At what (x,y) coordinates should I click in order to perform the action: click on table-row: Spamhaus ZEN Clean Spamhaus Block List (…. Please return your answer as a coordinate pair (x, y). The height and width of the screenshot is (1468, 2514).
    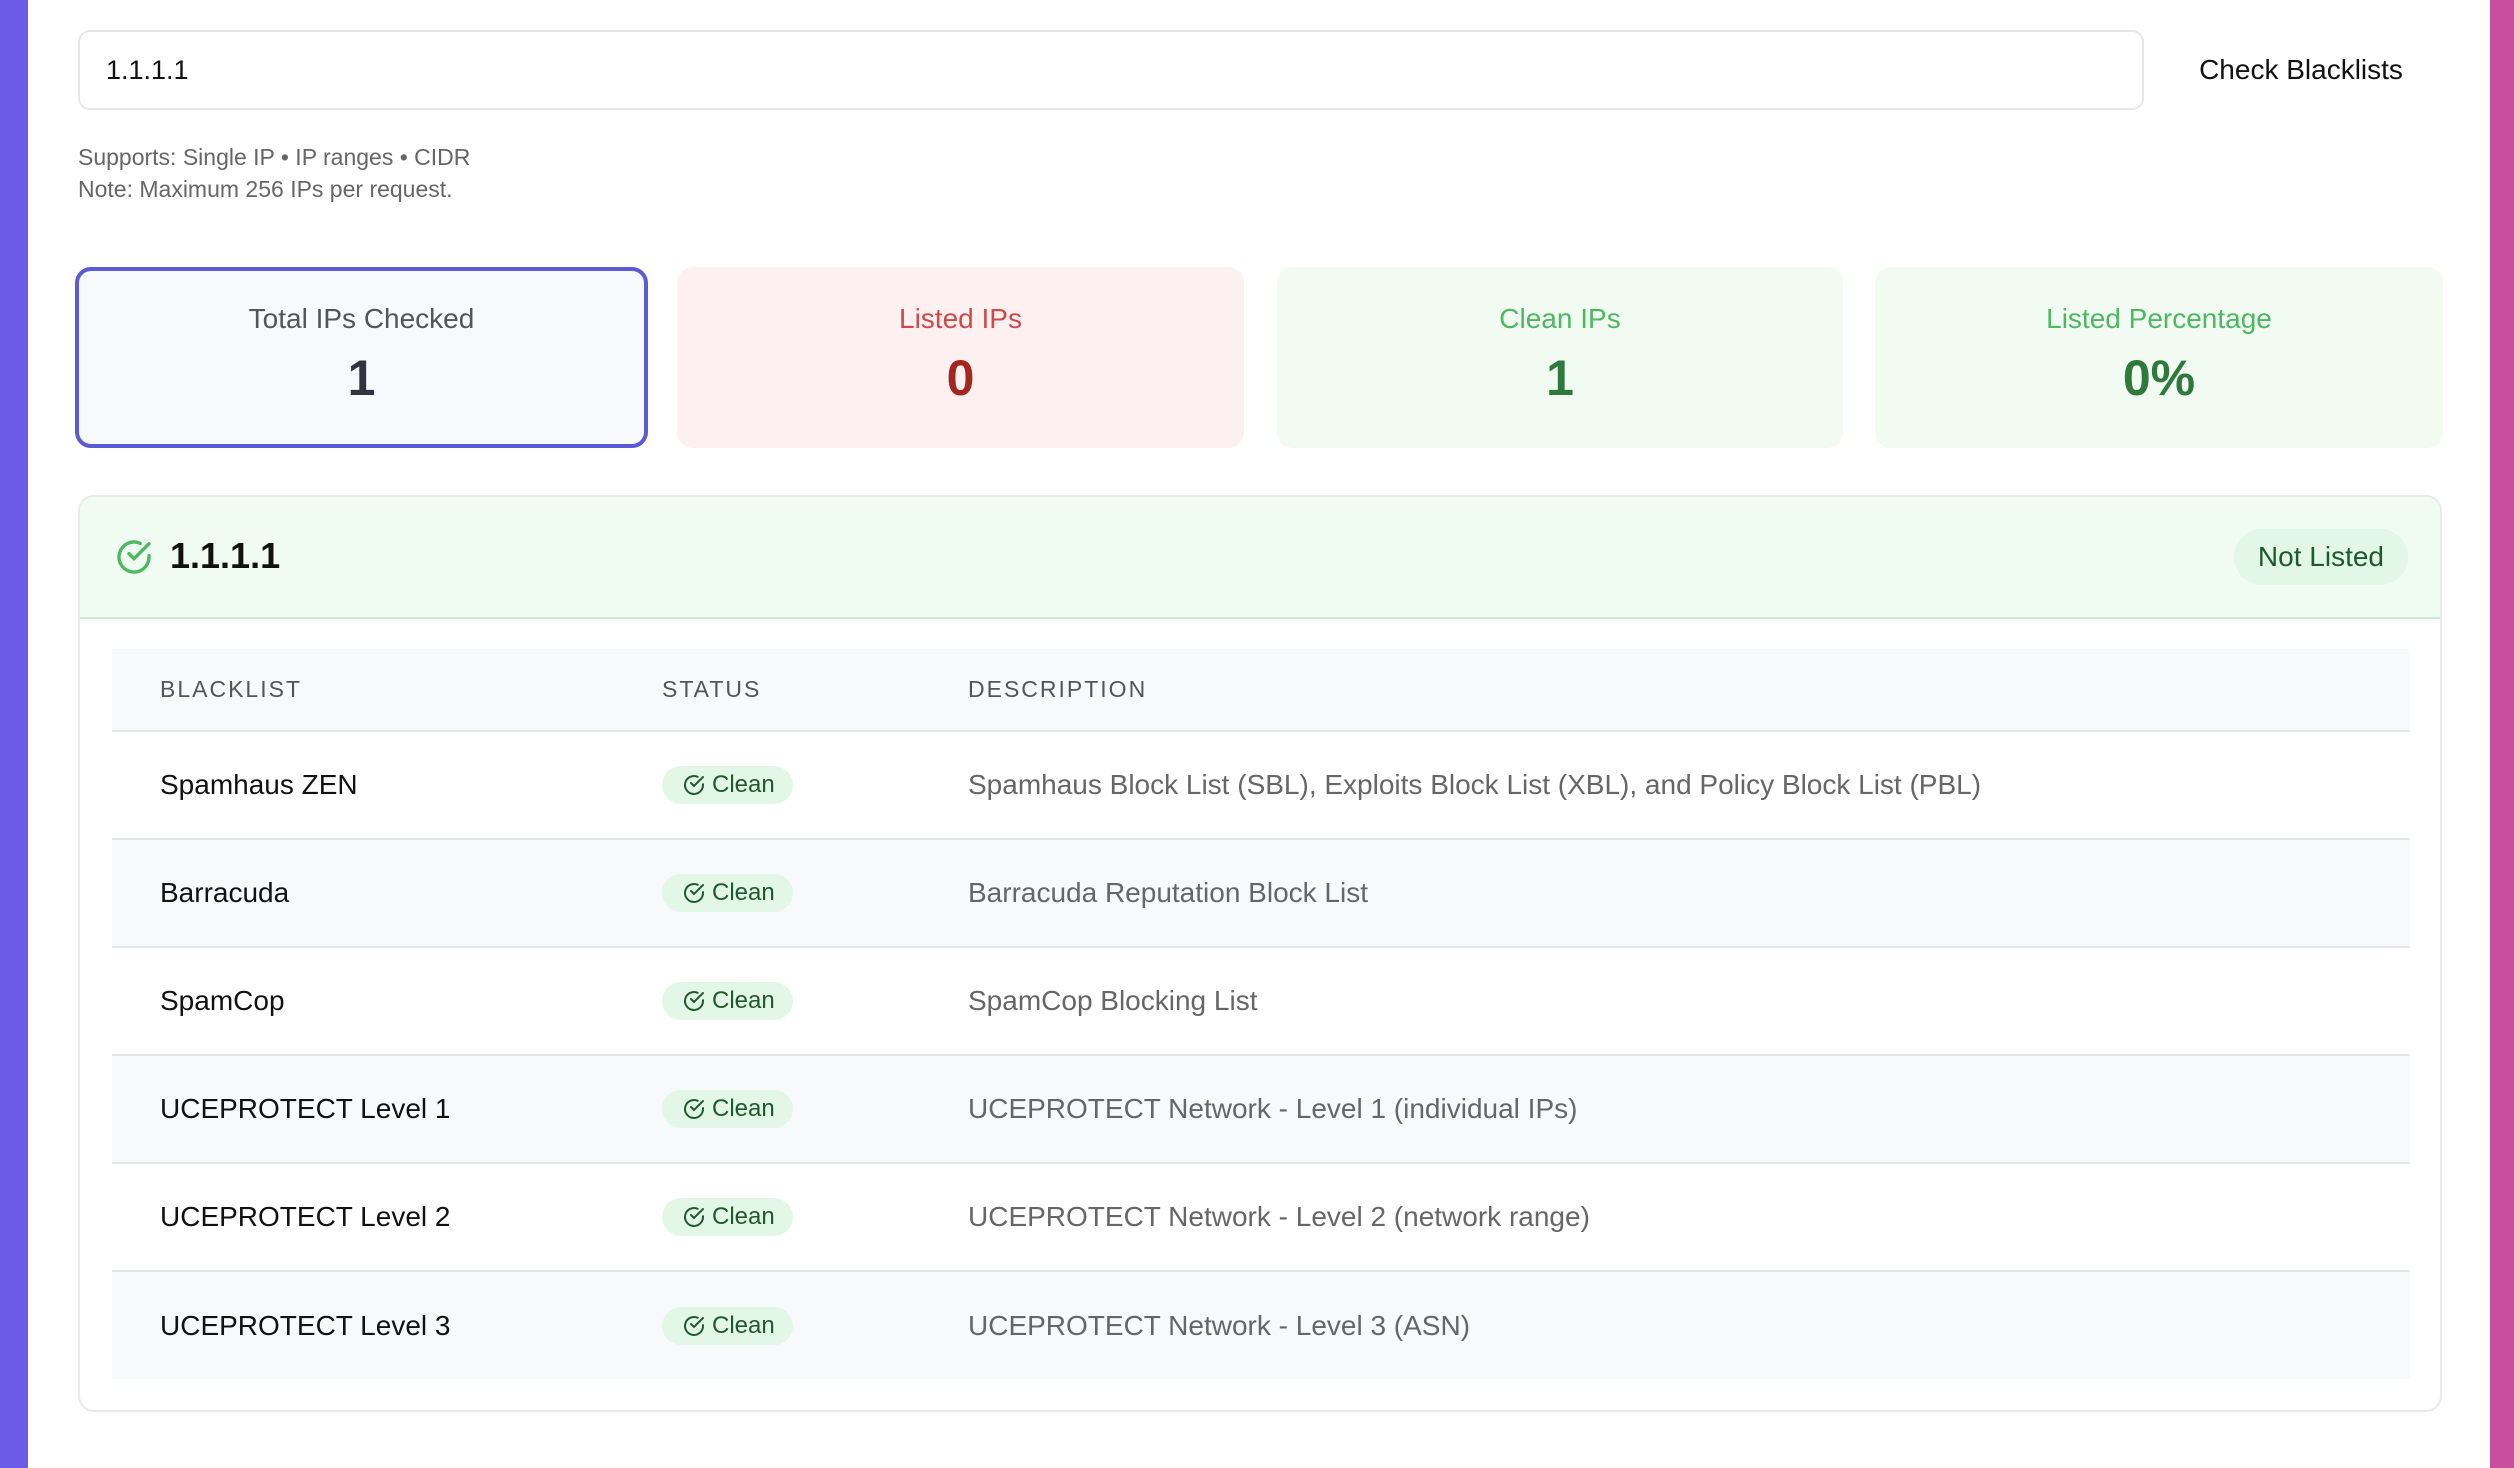
    Looking at the image, I should click on (1261, 785).